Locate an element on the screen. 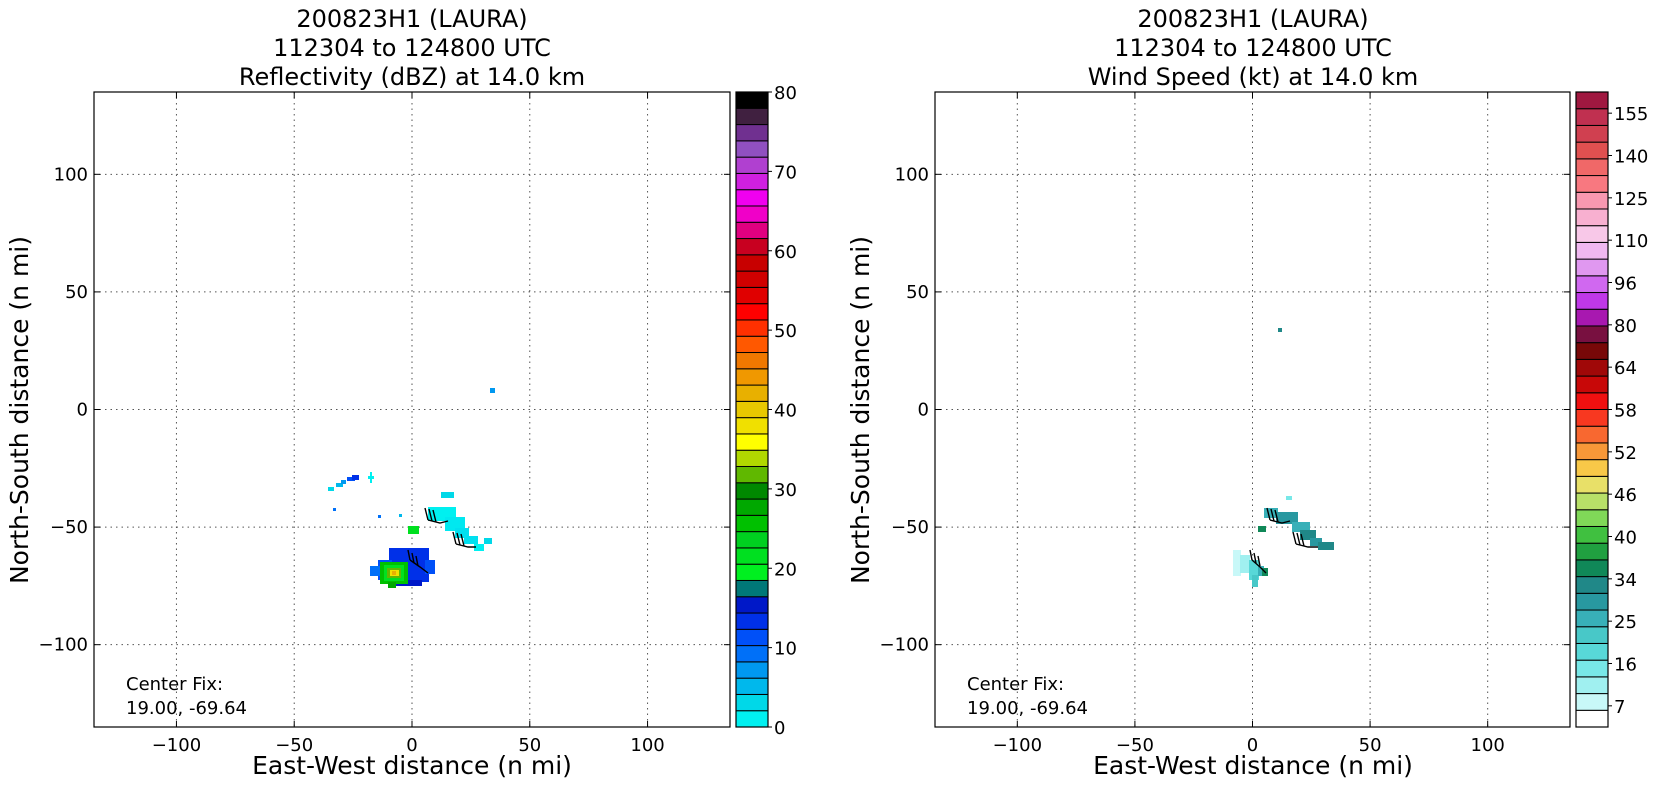 This screenshot has width=1654, height=787. wind-speed-y-axis-label: North-South distance (n mi) is located at coordinates (860, 410).